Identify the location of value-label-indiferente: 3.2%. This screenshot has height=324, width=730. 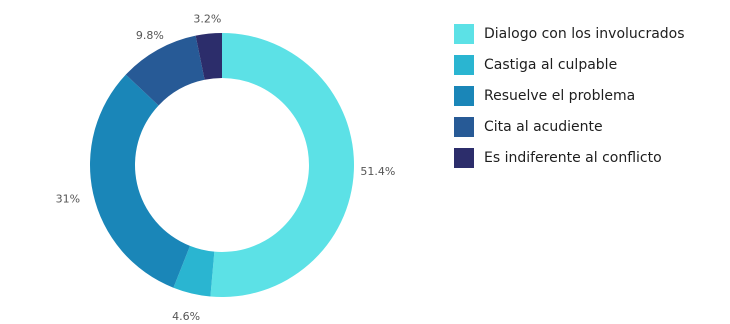
(207, 19).